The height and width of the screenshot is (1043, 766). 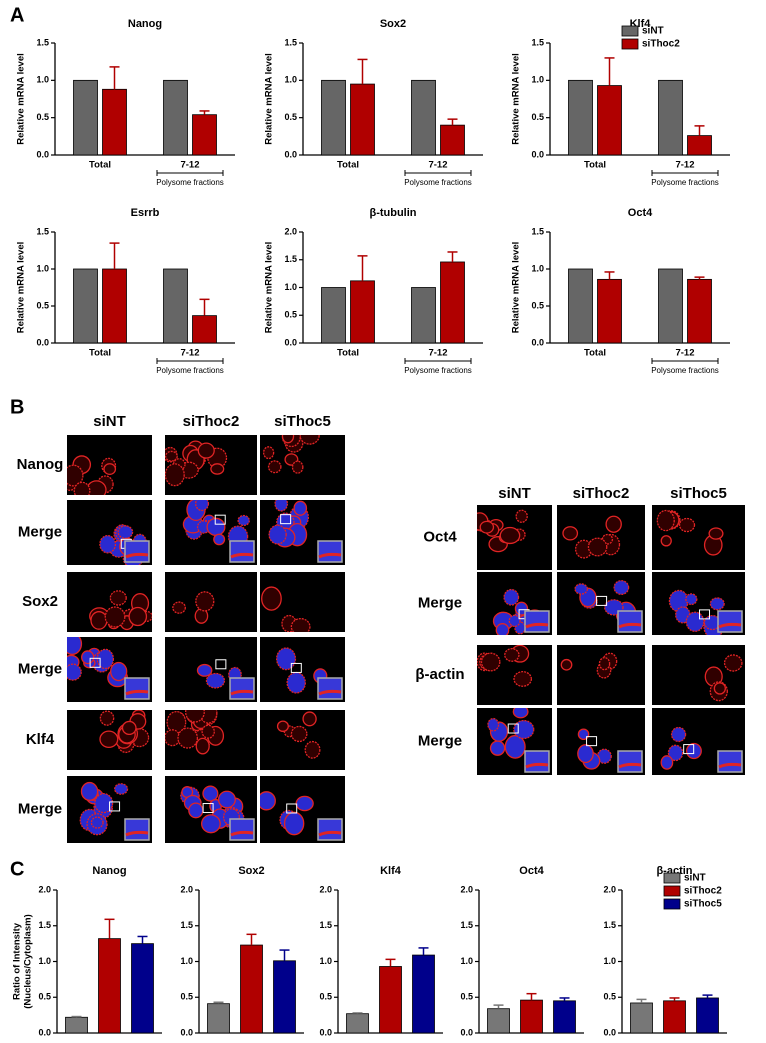 What do you see at coordinates (439, 674) in the screenshot?
I see `row-label: β-actin` at bounding box center [439, 674].